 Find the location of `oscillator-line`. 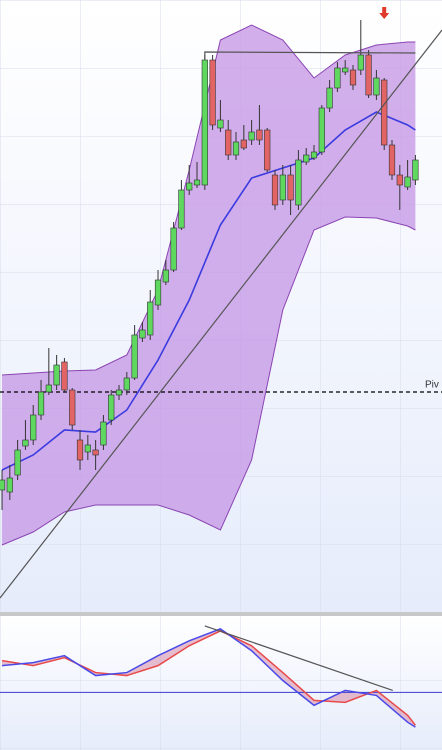

oscillator-line is located at coordinates (208, 678).